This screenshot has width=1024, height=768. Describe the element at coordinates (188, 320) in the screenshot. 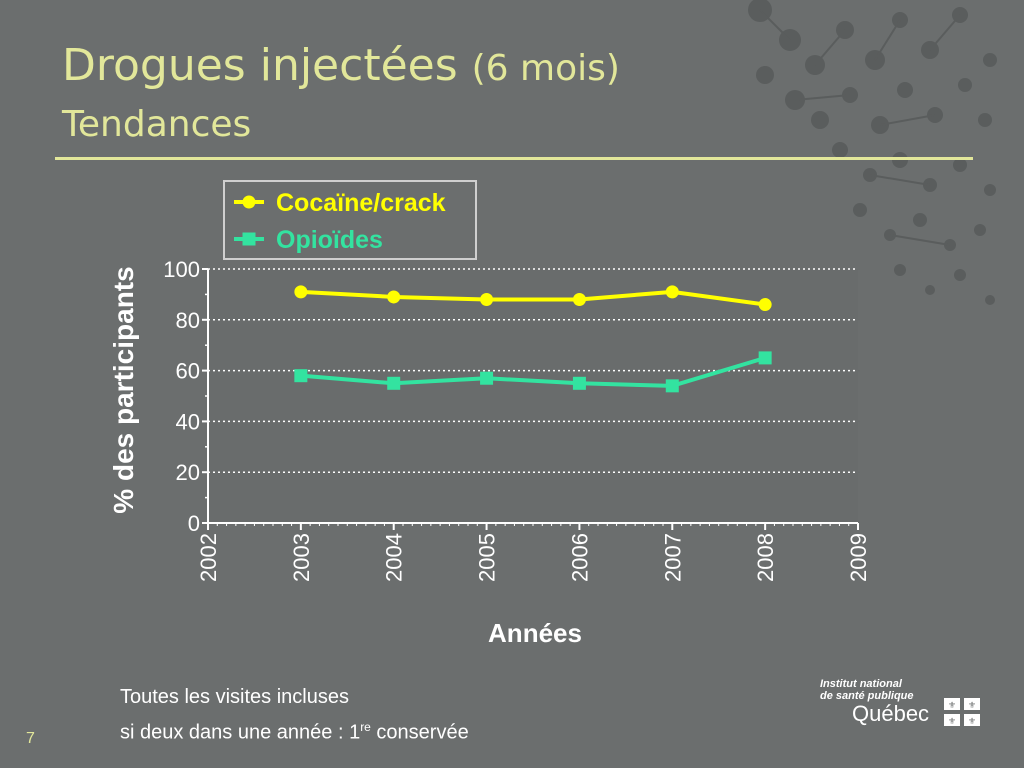

I see `y-tick-label: 80` at that location.